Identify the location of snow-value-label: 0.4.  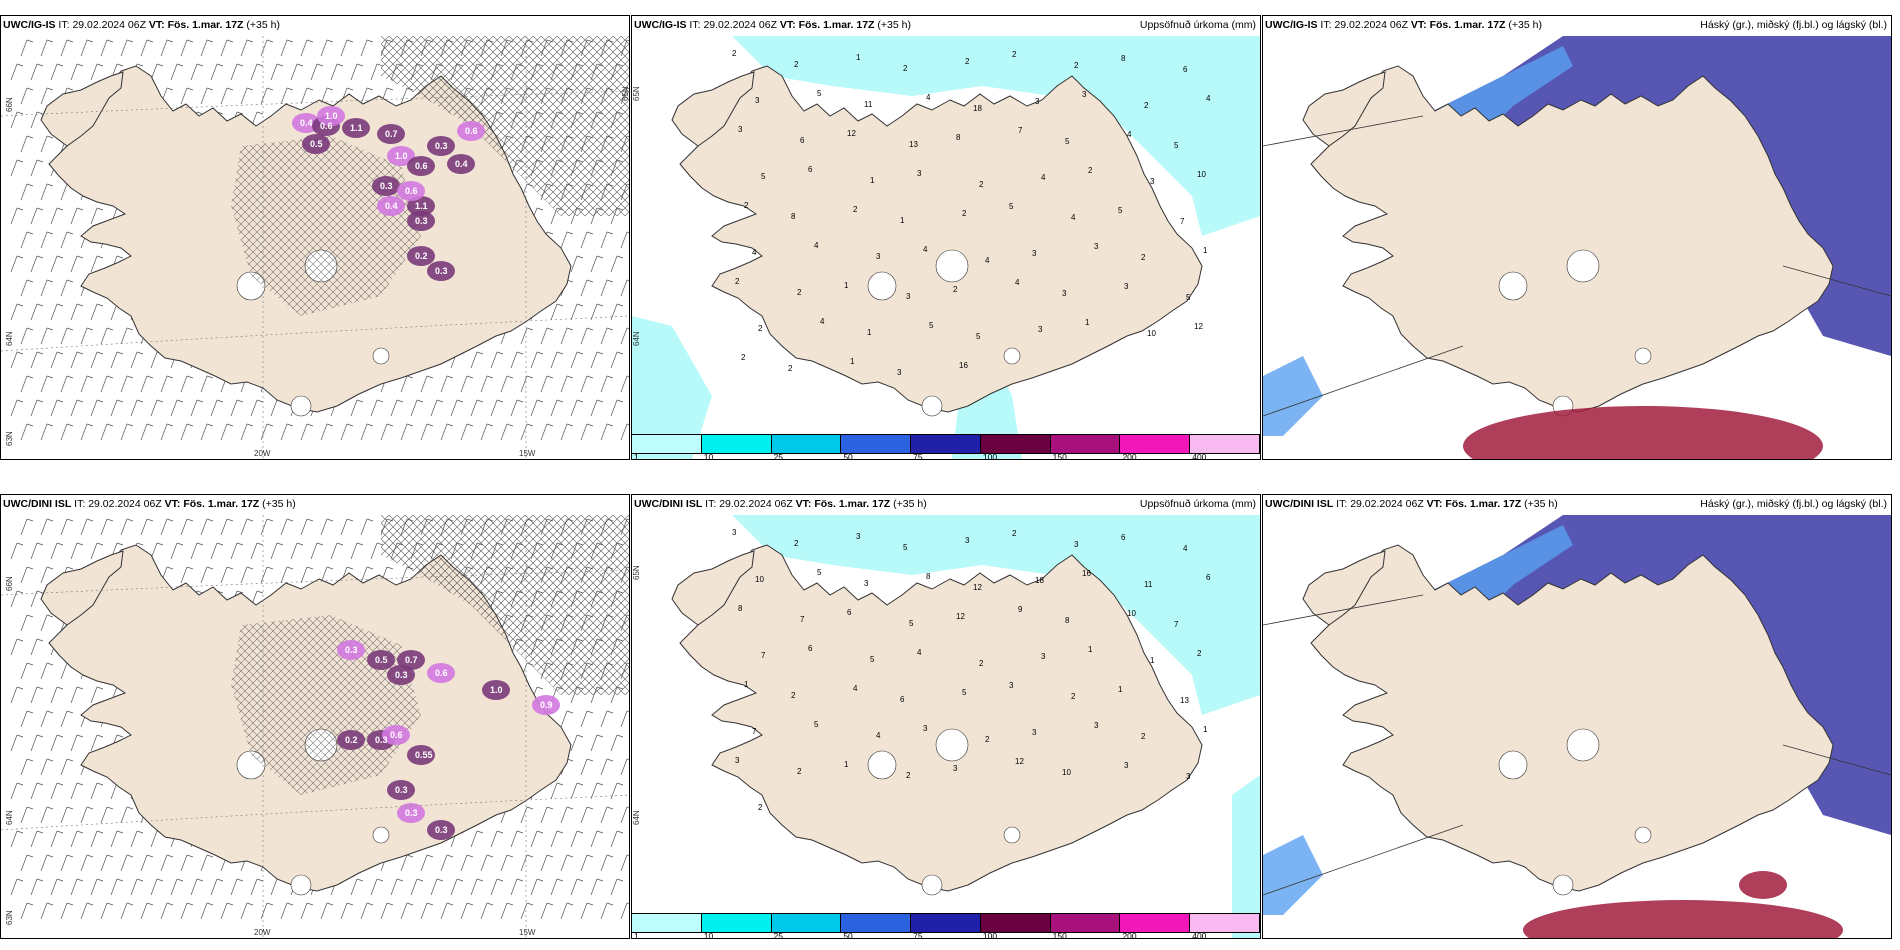
(306, 123).